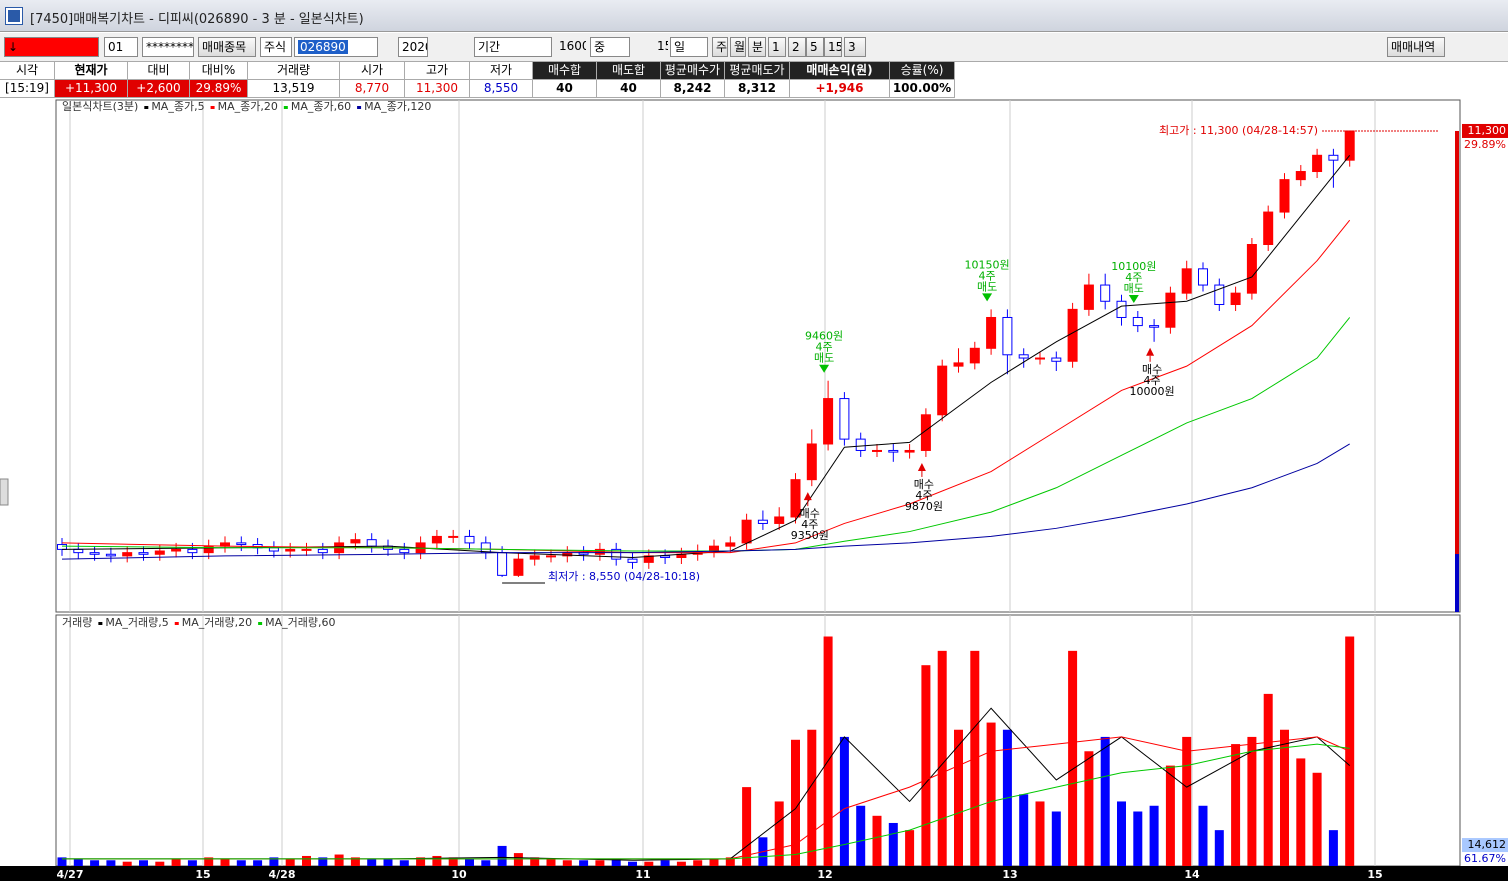 This screenshot has height=881, width=1508. What do you see at coordinates (720, 47) in the screenshot?
I see `toolbar-item: 주` at bounding box center [720, 47].